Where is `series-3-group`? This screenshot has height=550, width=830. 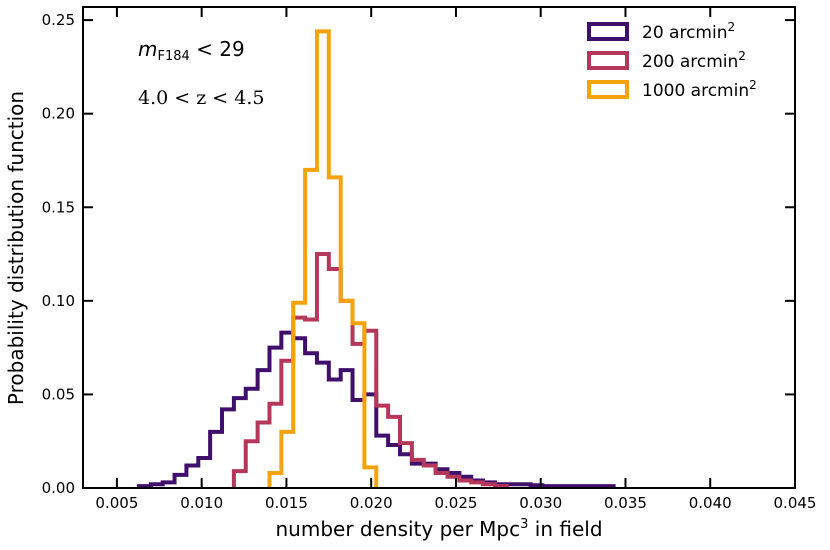
series-3-group is located at coordinates (323, 258).